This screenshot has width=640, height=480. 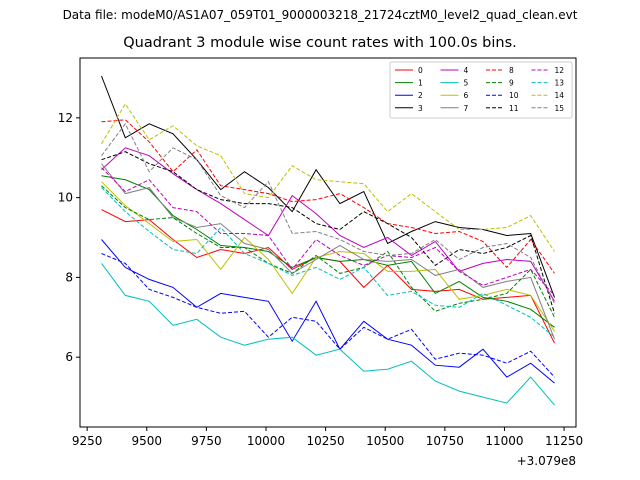 What do you see at coordinates (511, 70) in the screenshot?
I see `legend-label-8: 8` at bounding box center [511, 70].